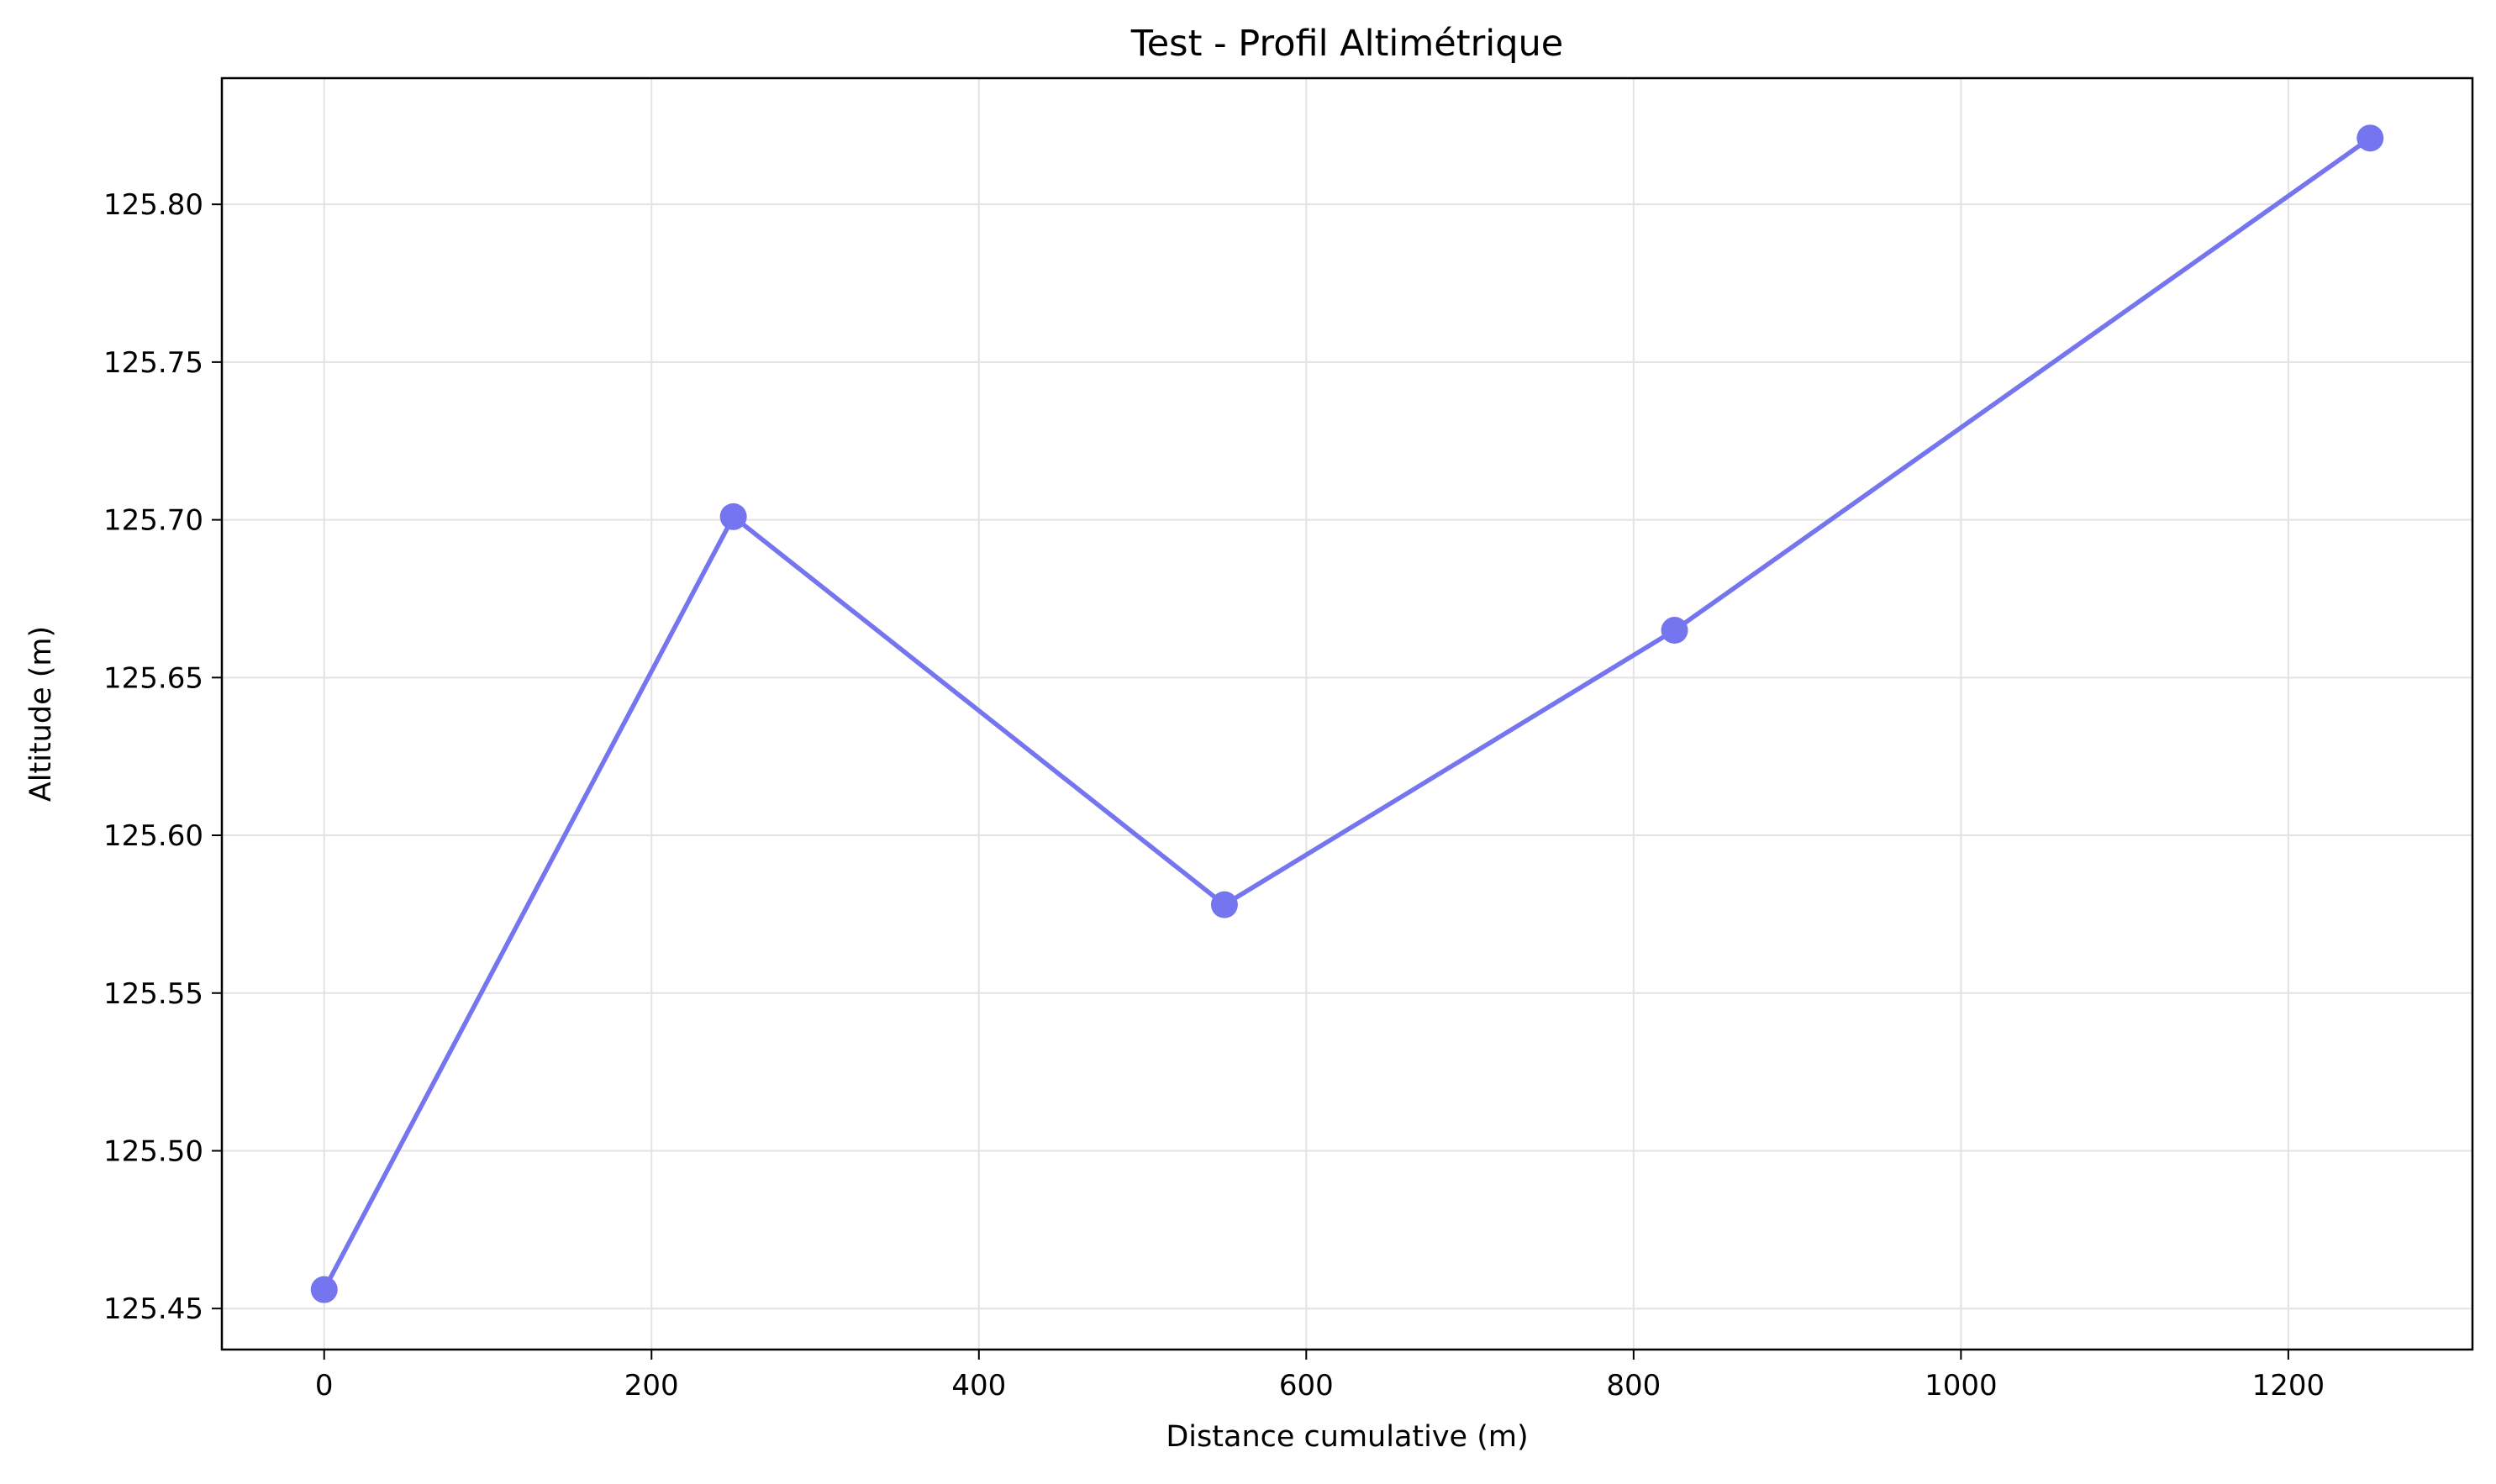 The height and width of the screenshot is (1484, 2496). What do you see at coordinates (153, 205) in the screenshot?
I see `y-tick-label: 125.80` at bounding box center [153, 205].